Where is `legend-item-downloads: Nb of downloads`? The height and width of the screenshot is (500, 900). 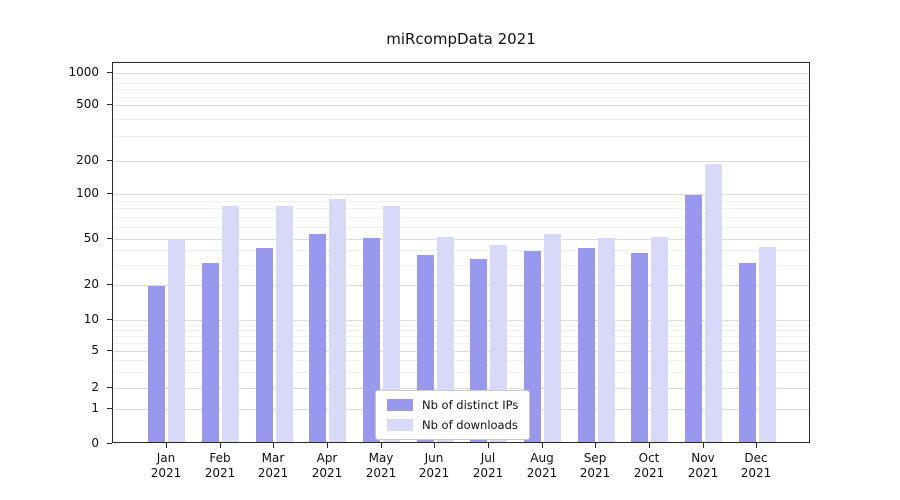
legend-item-downloads: Nb of downloads is located at coordinates (452, 425).